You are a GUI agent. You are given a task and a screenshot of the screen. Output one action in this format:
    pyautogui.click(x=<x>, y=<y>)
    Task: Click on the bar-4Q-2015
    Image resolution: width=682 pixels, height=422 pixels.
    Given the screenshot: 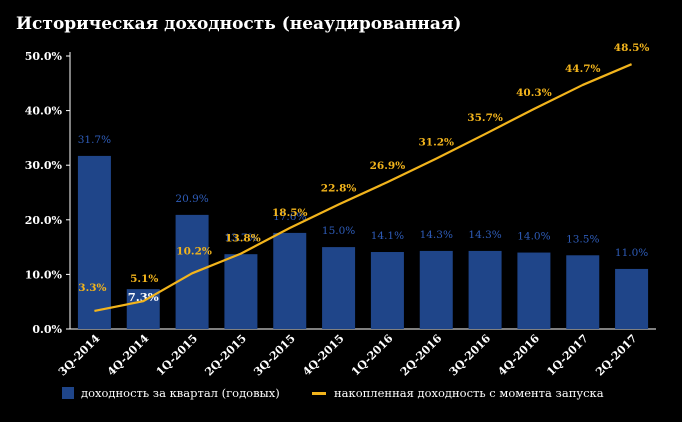 What is the action you would take?
    pyautogui.click(x=339, y=288)
    